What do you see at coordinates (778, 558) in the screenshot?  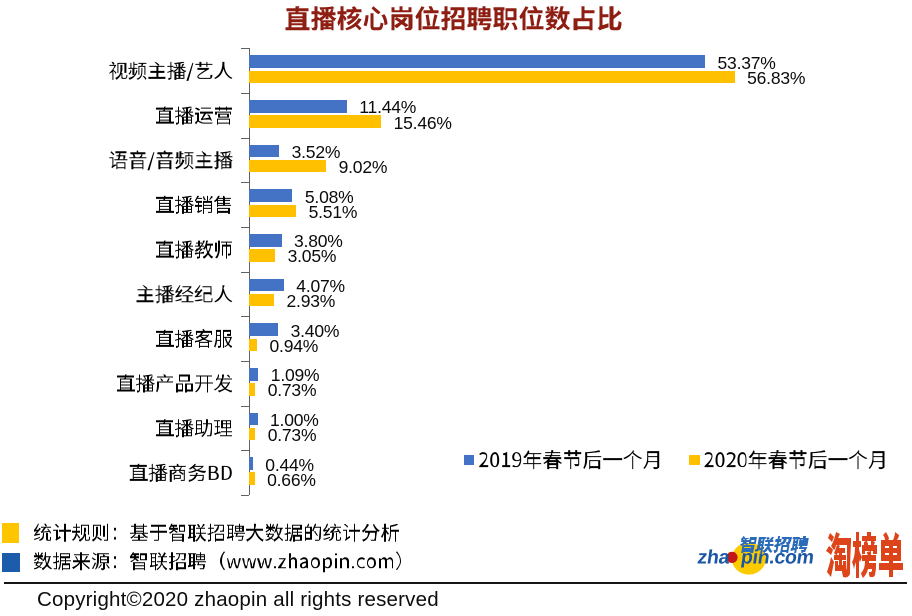 I see `svg-text: pin.com` at bounding box center [778, 558].